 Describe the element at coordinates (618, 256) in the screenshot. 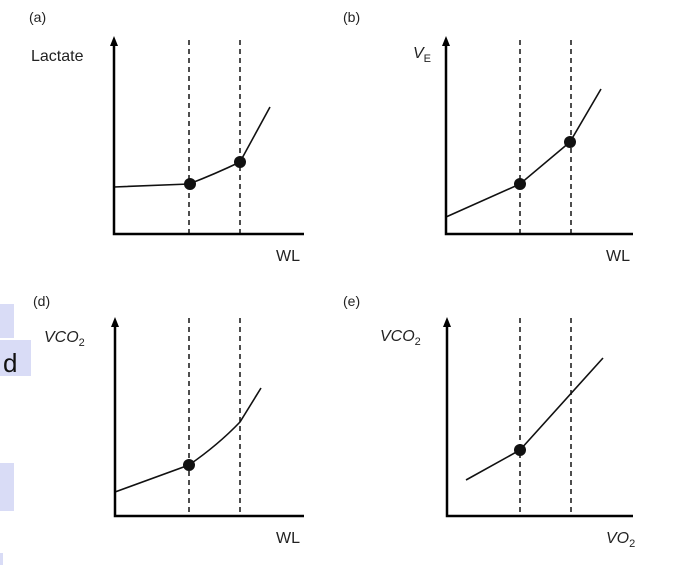

I see `panel-b-x-label: WL` at that location.